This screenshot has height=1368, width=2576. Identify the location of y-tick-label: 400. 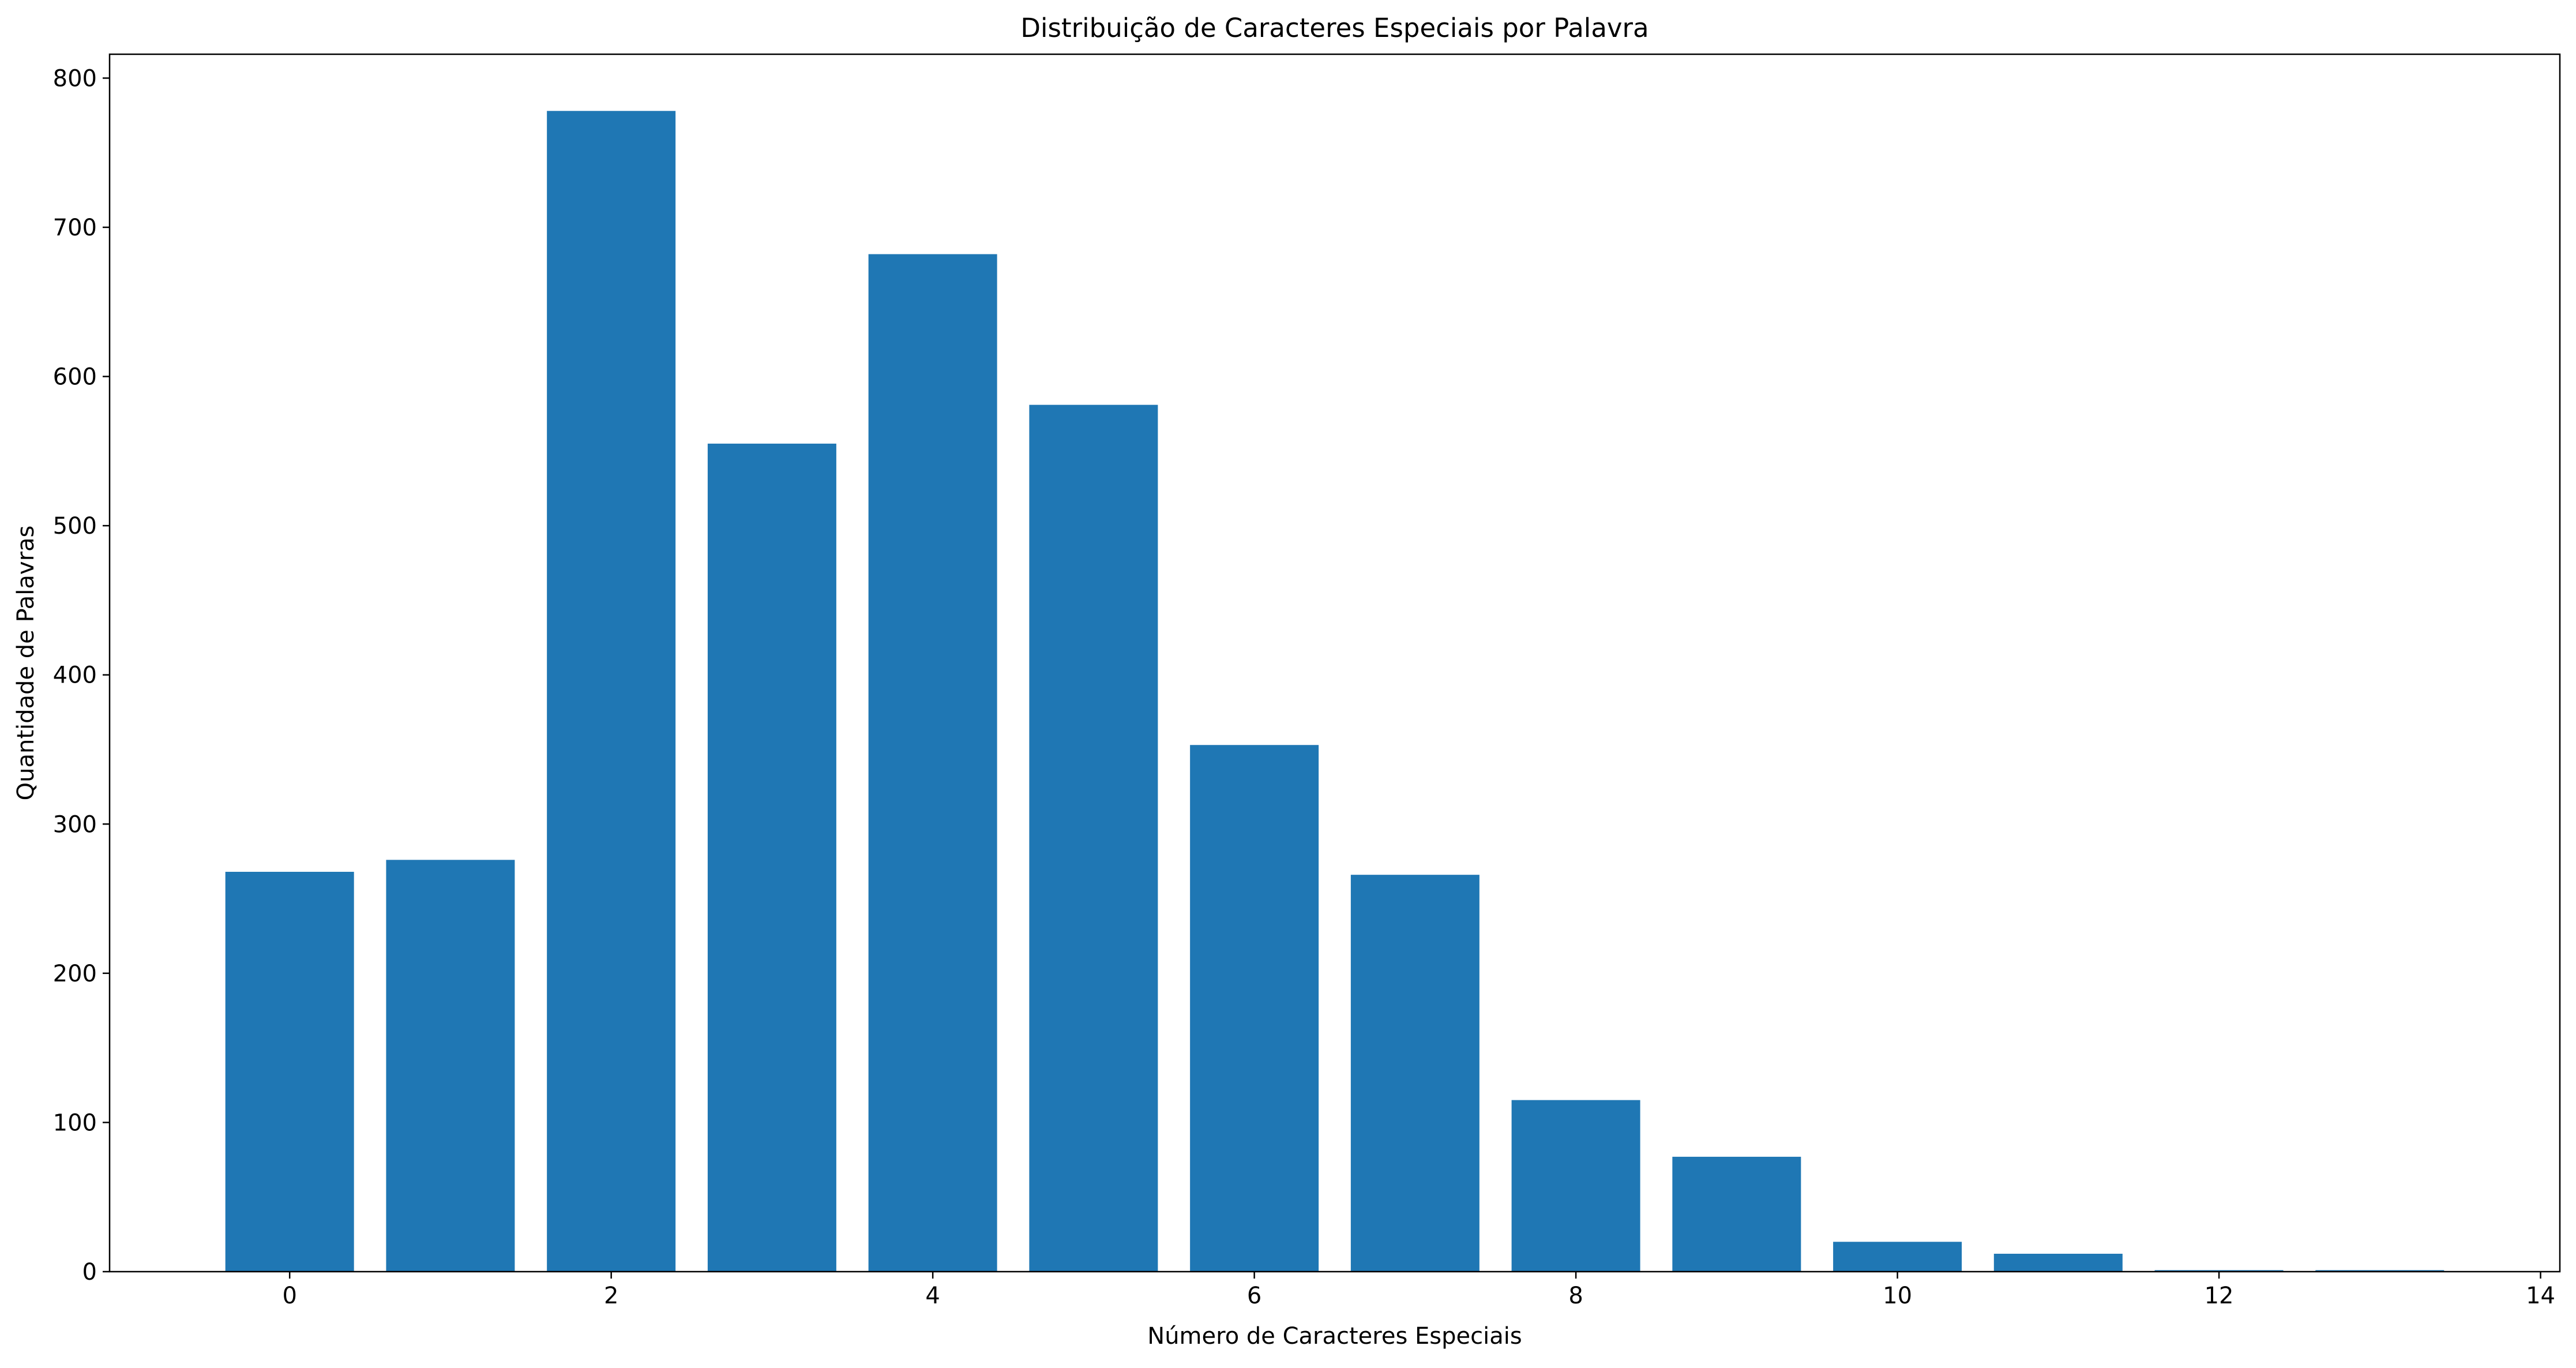
(75, 675).